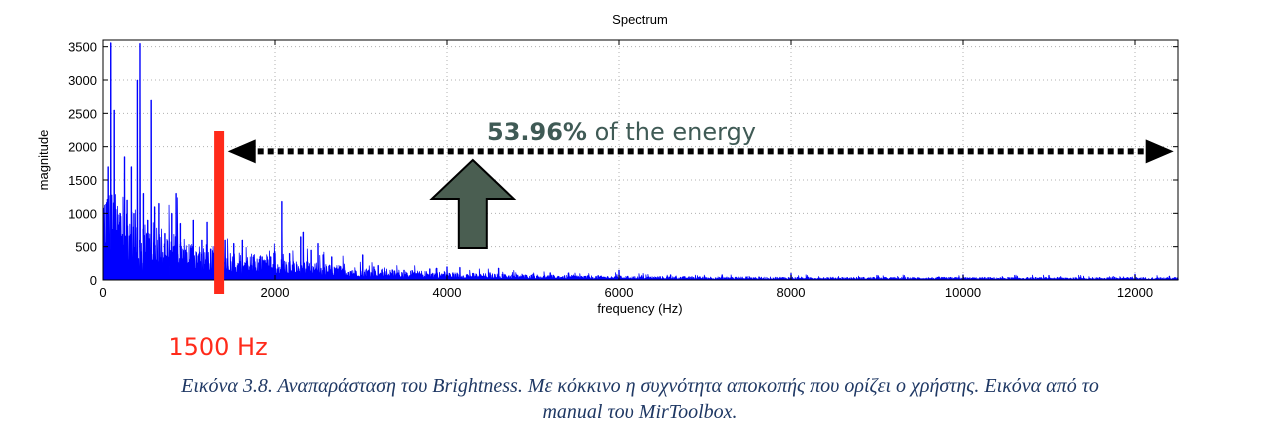 This screenshot has height=442, width=1280. Describe the element at coordinates (640, 19) in the screenshot. I see `chart-title: Spectrum` at that location.